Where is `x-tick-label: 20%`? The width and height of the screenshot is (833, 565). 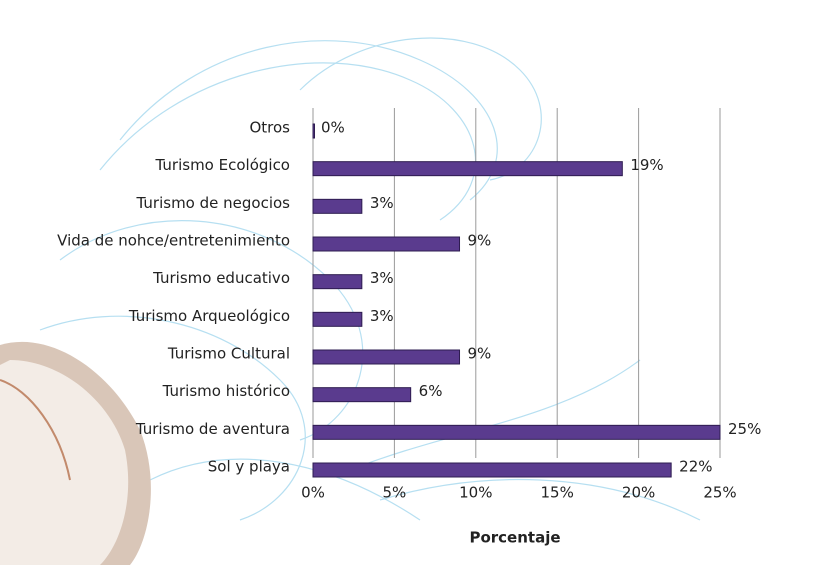
x-tick-label: 20% is located at coordinates (638, 493).